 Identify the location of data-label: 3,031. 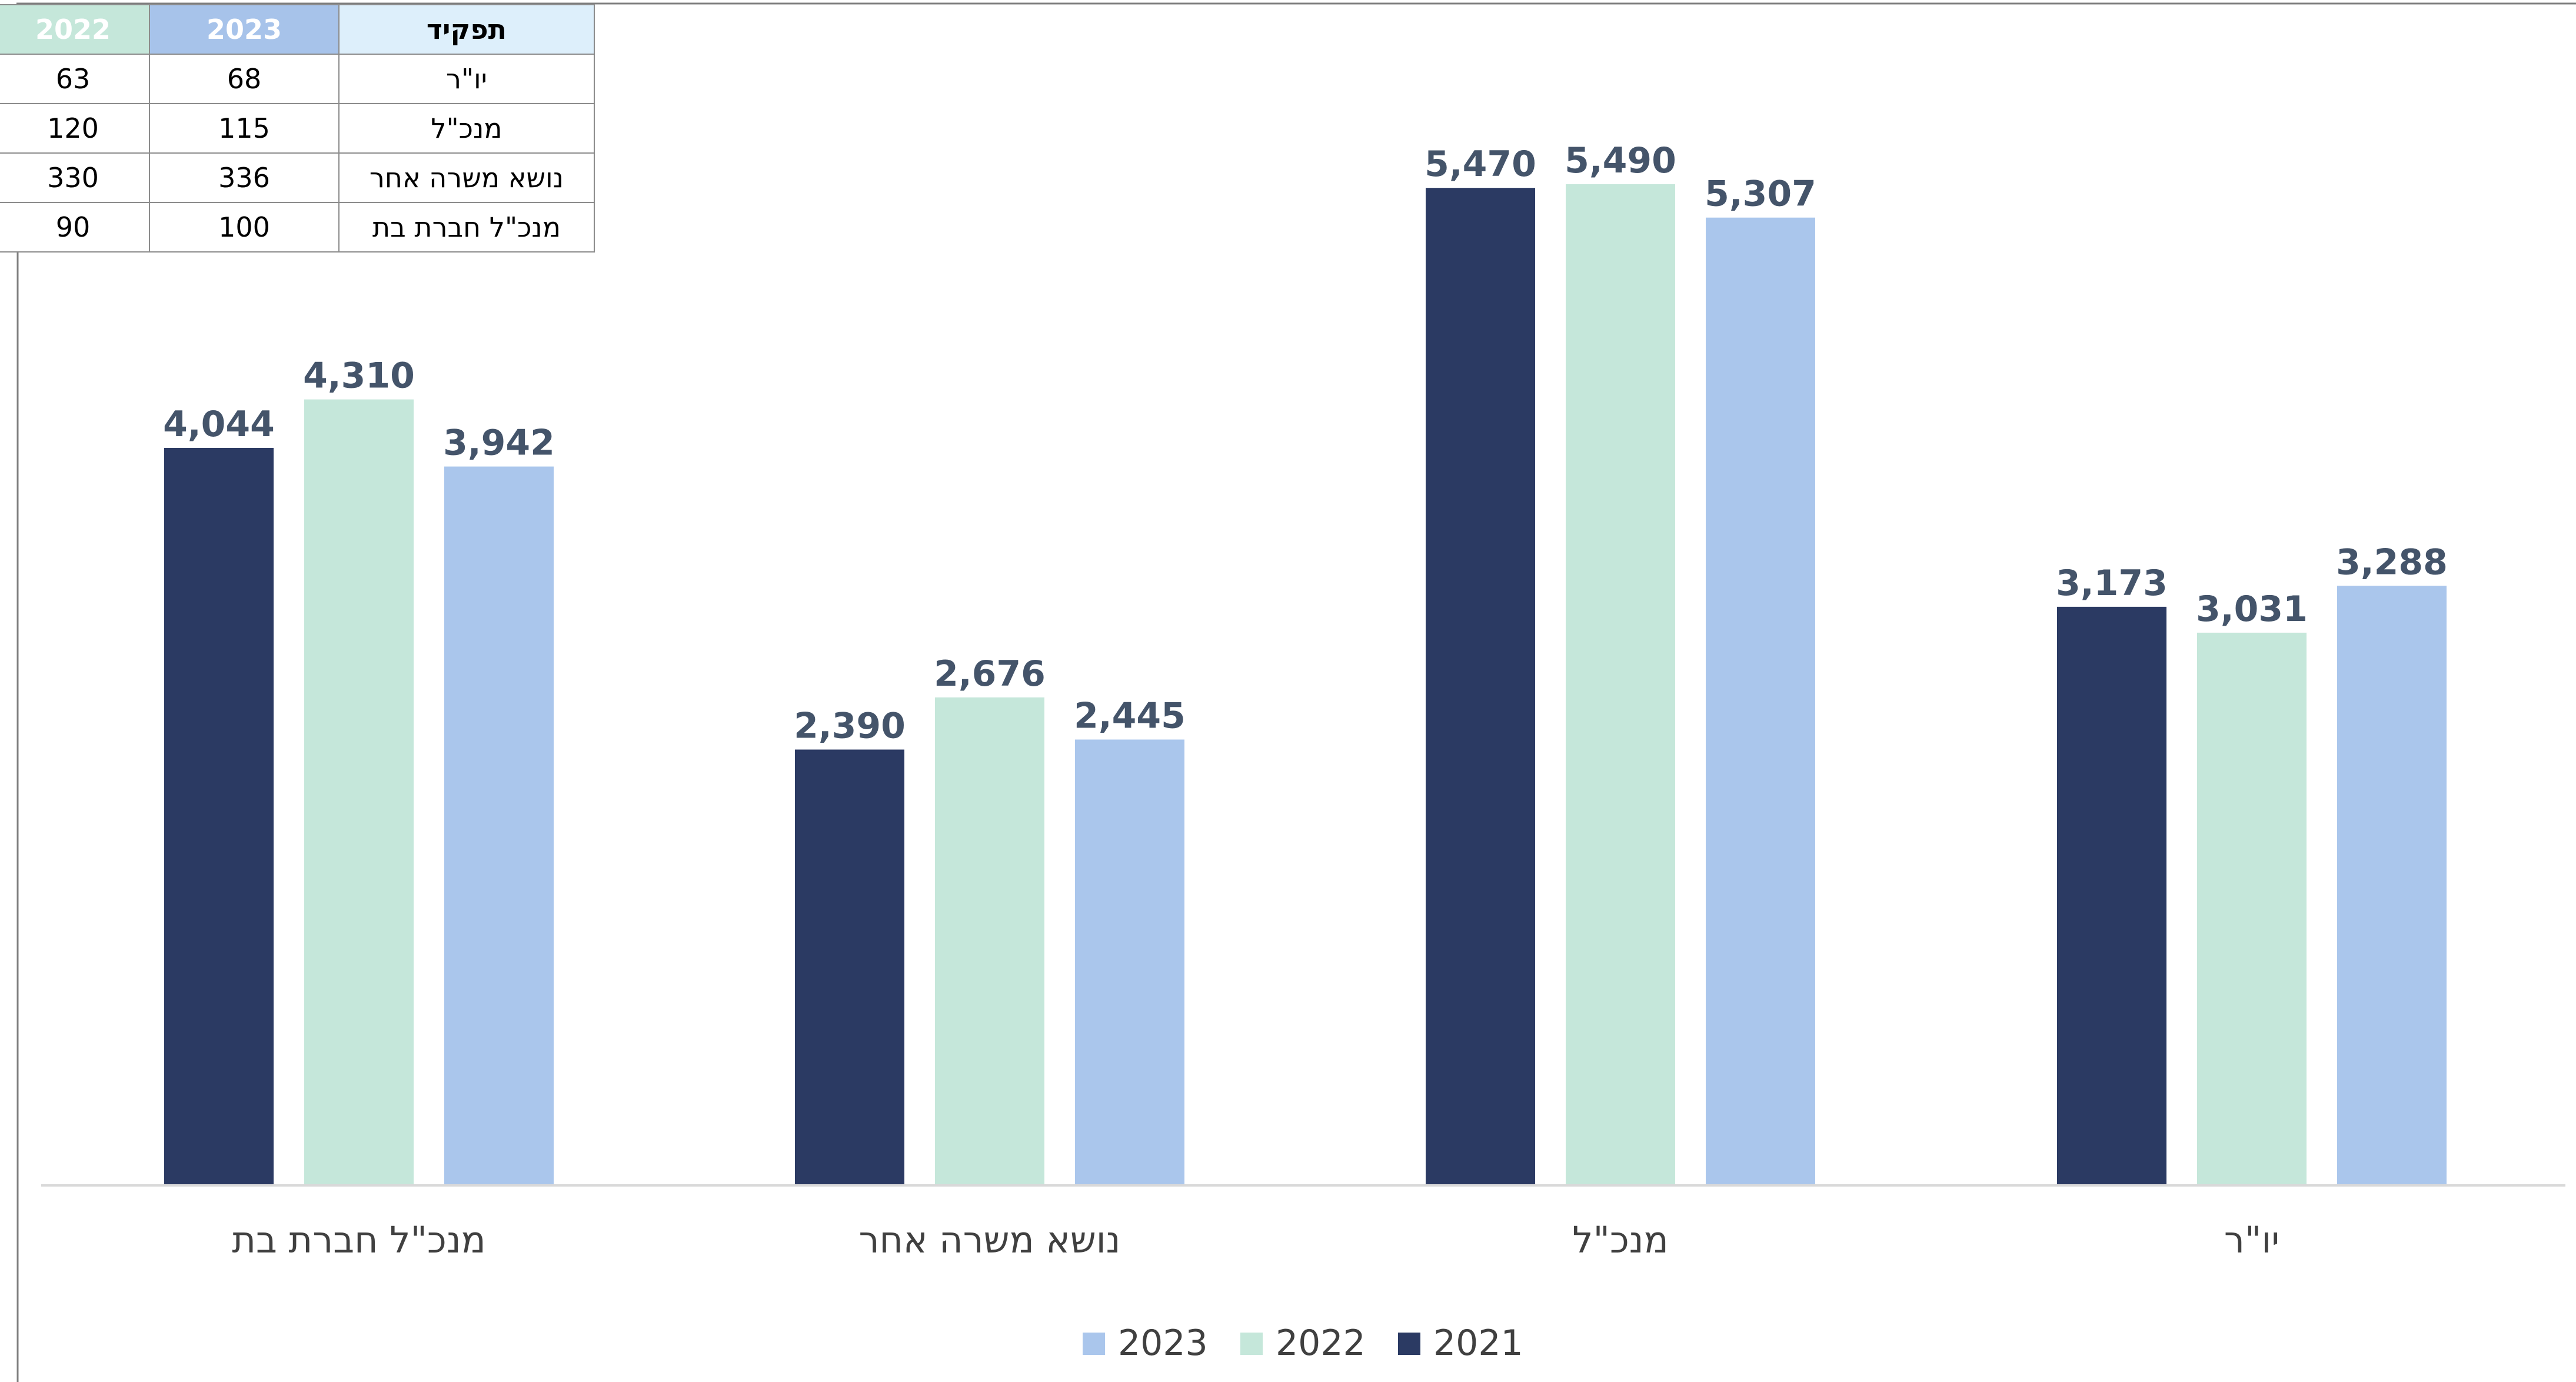
(2252, 609).